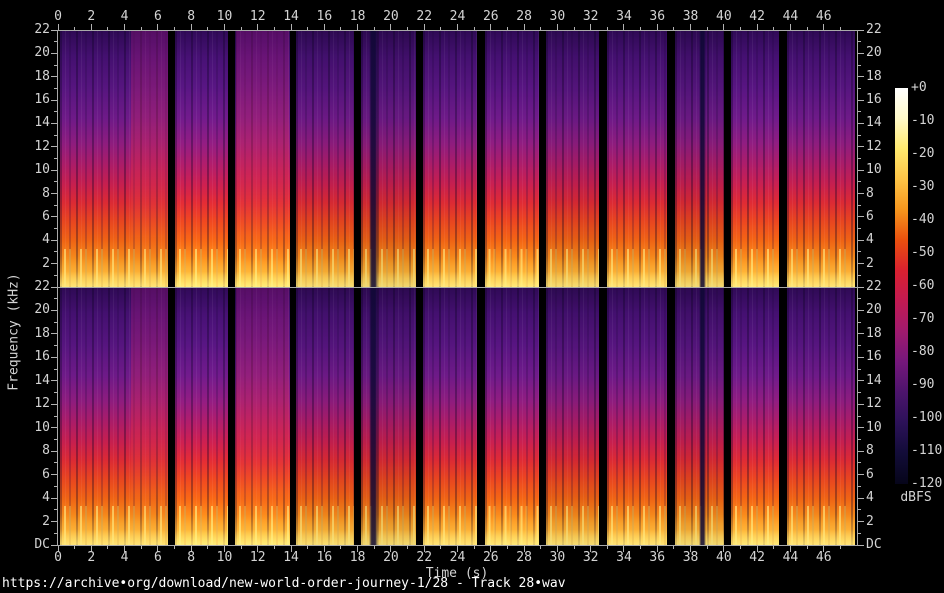 The width and height of the screenshot is (944, 593). I want to click on dbfs-tick-label: -80, so click(923, 351).